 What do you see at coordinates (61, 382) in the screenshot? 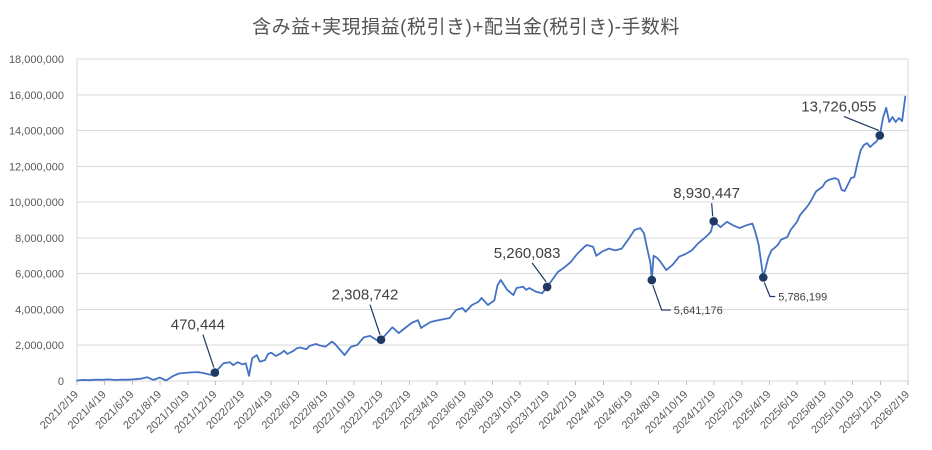
I see `y-axis-label: 0` at bounding box center [61, 382].